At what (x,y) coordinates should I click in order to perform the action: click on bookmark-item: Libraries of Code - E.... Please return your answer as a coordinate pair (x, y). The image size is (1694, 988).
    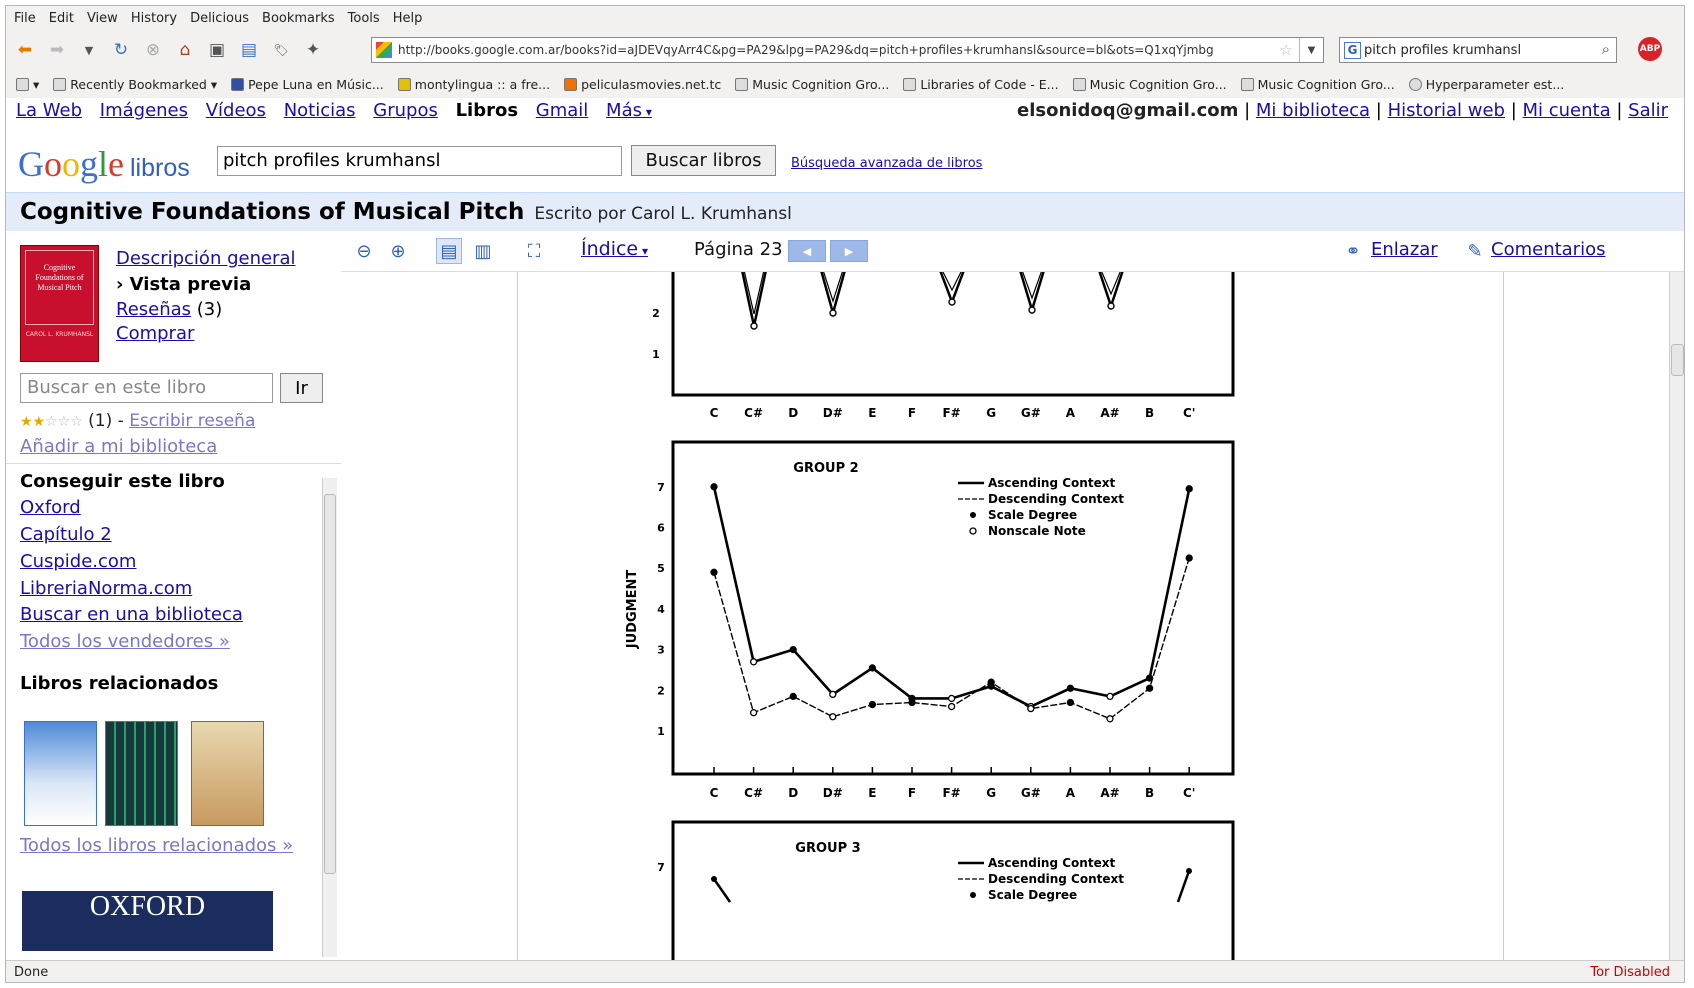
    Looking at the image, I should click on (981, 84).